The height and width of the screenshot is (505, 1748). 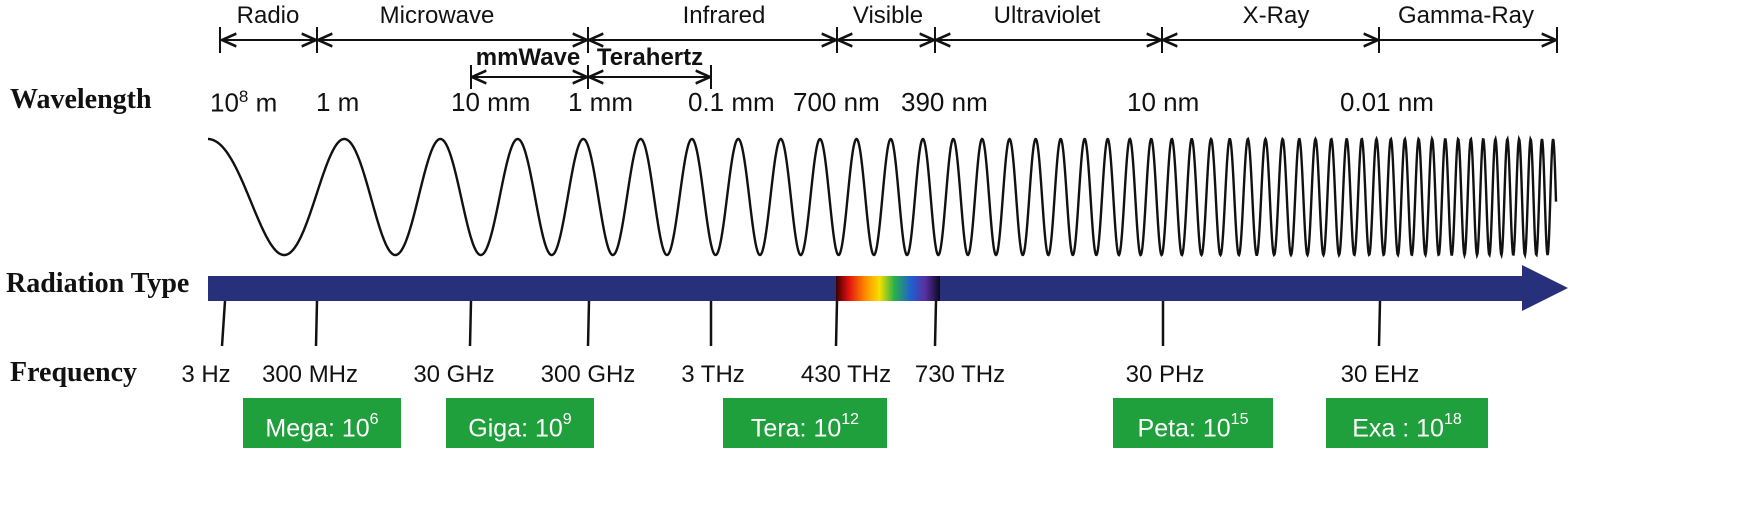 I want to click on prefix-name: Exa : 10, so click(x=1398, y=428).